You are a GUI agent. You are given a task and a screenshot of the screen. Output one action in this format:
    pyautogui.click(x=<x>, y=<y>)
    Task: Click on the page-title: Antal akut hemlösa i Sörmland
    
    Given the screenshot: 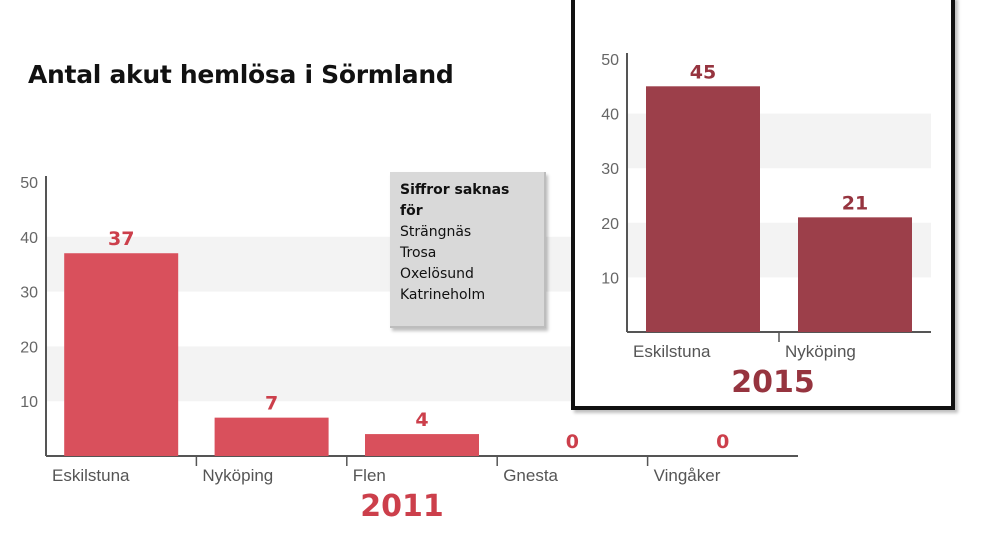 What is the action you would take?
    pyautogui.click(x=241, y=74)
    